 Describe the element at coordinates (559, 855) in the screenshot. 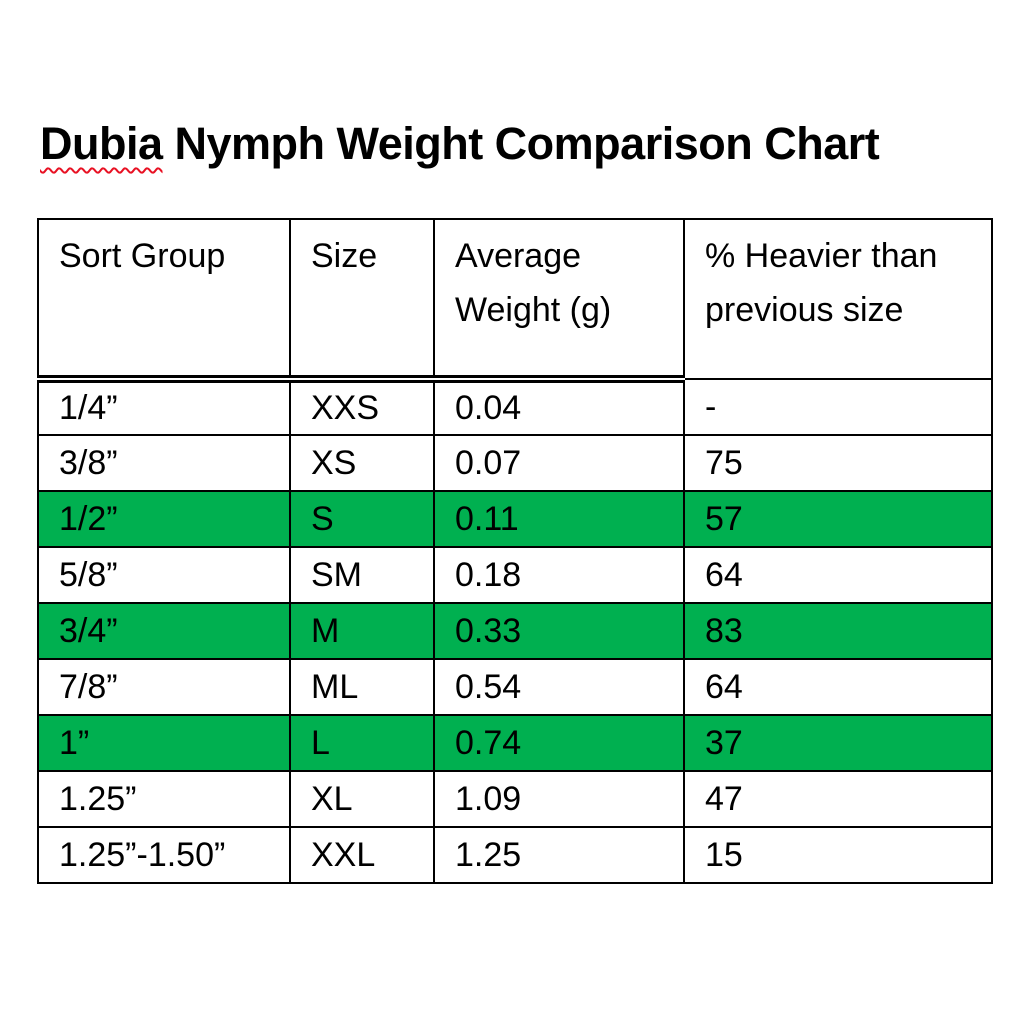

I see `cell-average-weight: 1.25` at that location.